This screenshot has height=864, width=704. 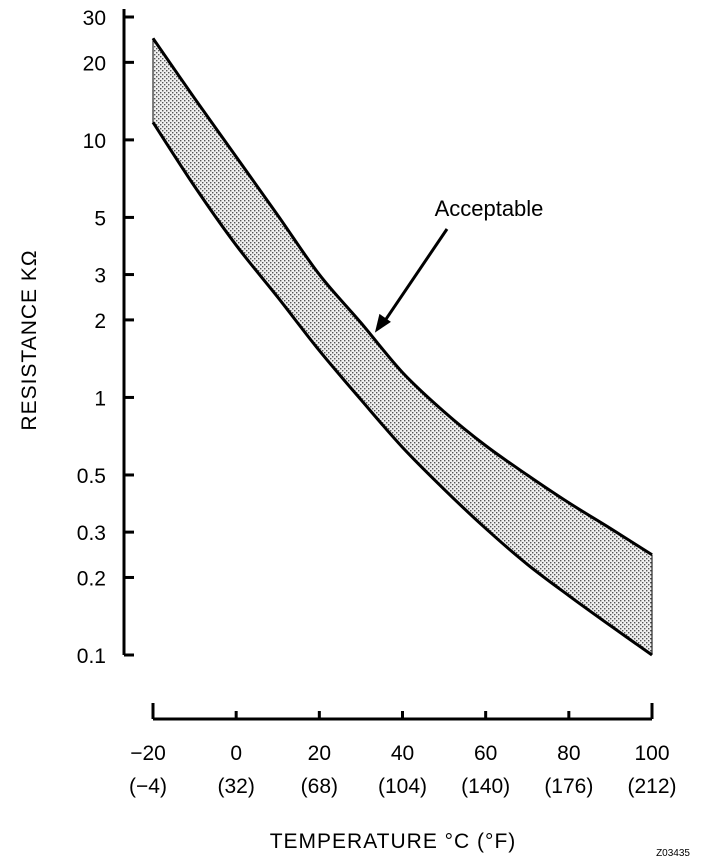 I want to click on x-tick-sublabel: (140), so click(x=485, y=786).